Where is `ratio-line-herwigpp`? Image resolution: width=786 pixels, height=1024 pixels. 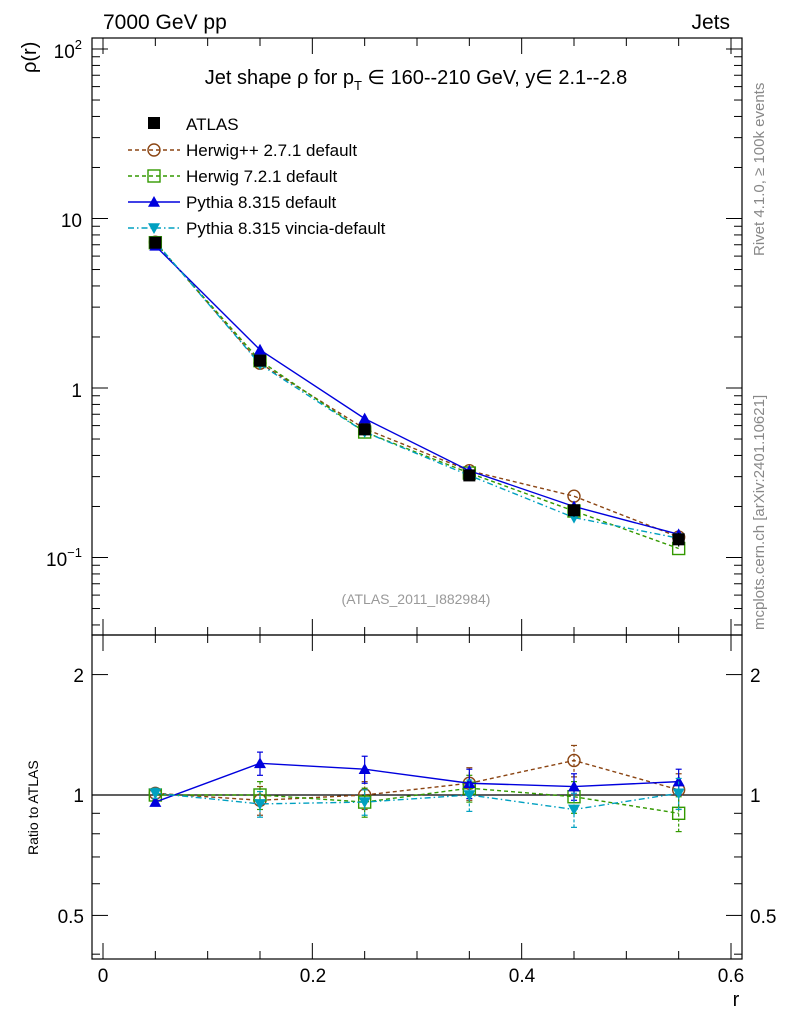 ratio-line-herwigpp is located at coordinates (417, 780).